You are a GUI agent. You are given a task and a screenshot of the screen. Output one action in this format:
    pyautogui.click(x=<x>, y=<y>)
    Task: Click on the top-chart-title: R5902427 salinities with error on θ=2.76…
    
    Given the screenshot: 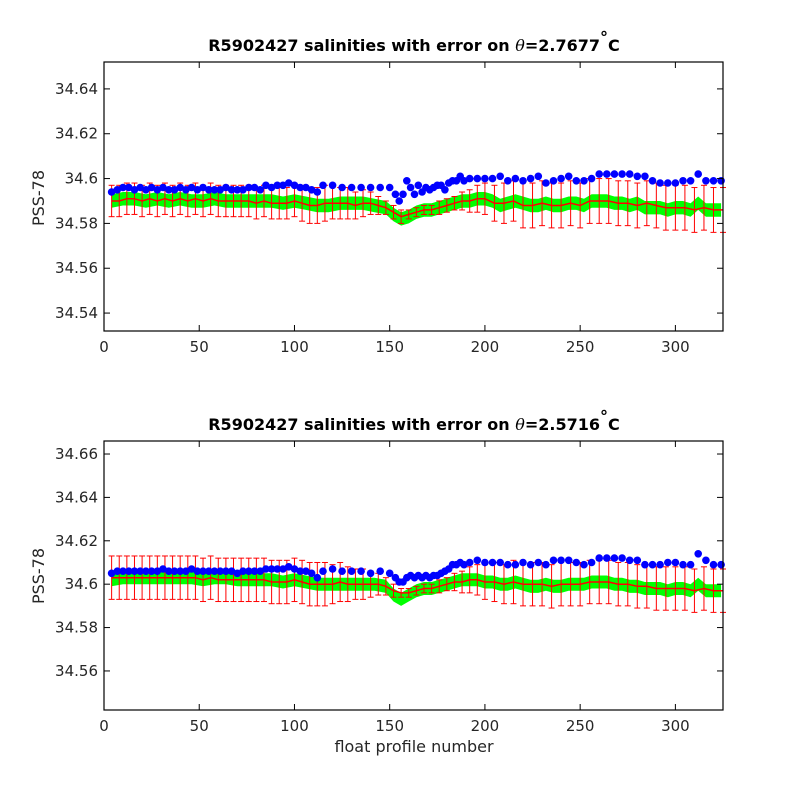 What is the action you would take?
    pyautogui.click(x=414, y=41)
    